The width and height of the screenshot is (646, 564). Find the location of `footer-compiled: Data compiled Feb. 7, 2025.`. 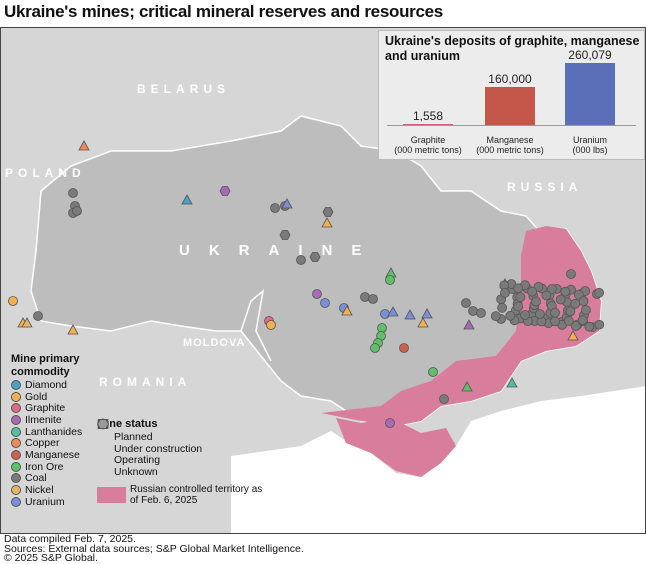

footer-compiled: Data compiled Feb. 7, 2025. is located at coordinates (70, 539).